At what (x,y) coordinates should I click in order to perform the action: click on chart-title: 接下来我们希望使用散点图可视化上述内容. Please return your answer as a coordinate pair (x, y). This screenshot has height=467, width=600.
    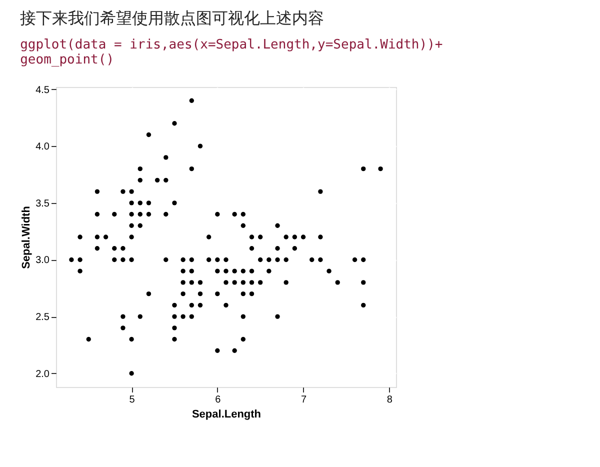
    Looking at the image, I should click on (172, 18).